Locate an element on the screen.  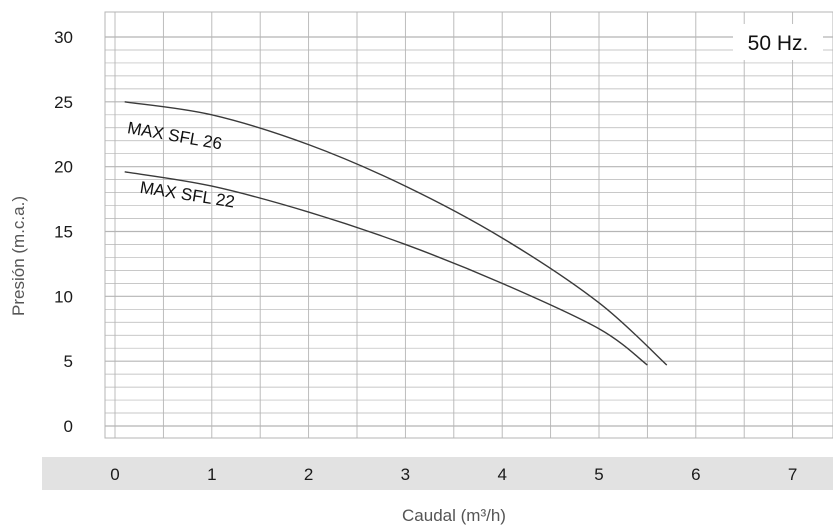
y-tick-label: 30 is located at coordinates (63, 37).